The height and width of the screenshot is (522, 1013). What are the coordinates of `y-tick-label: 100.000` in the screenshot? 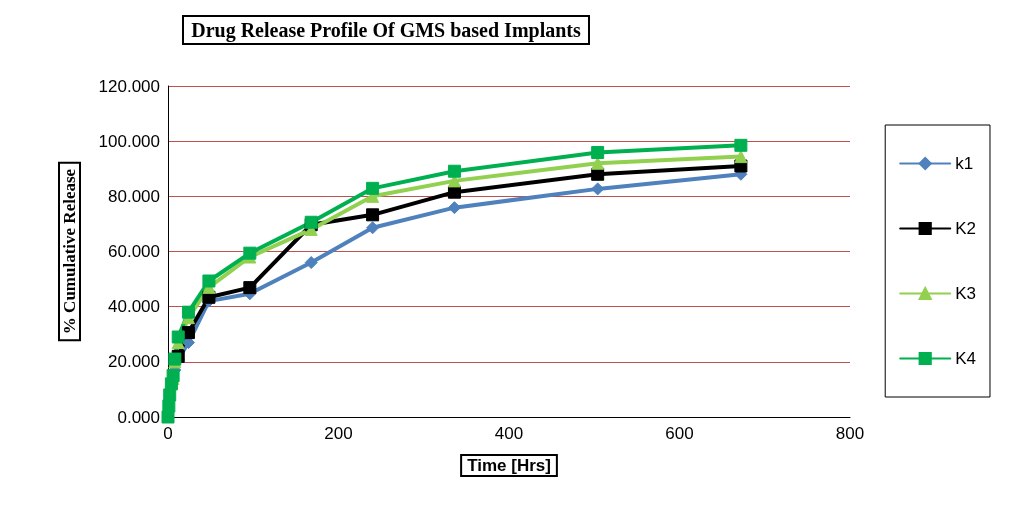 It's located at (129, 141).